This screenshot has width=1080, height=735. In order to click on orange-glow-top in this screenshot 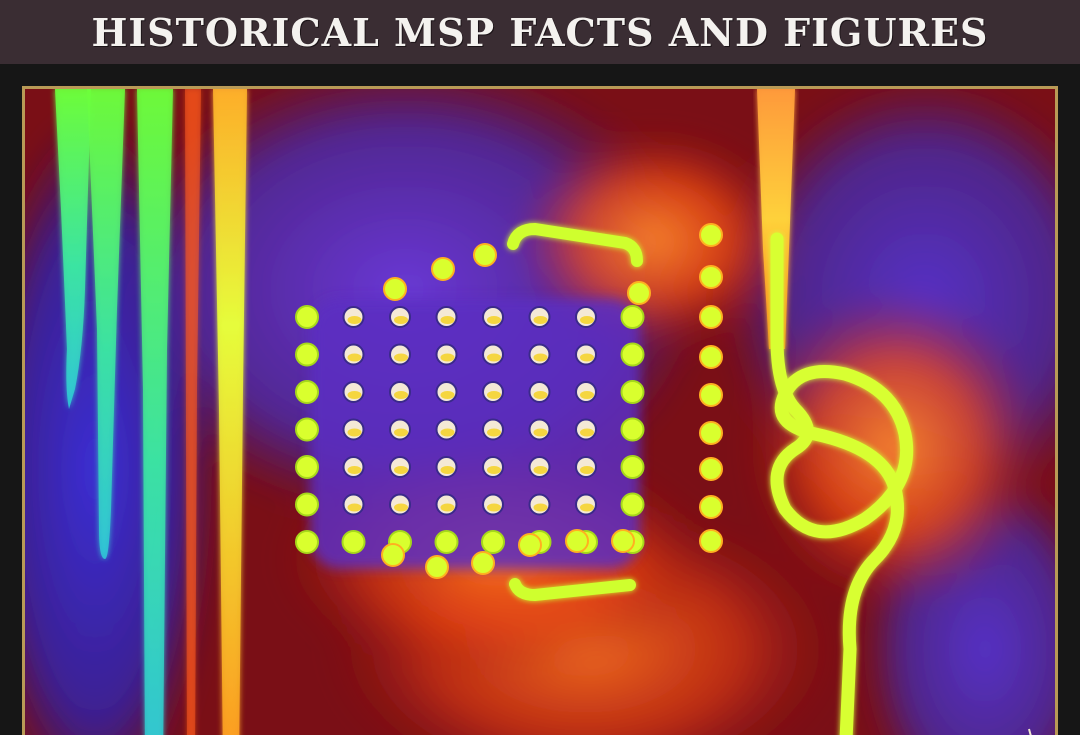, I will do `click(655, 239)`.